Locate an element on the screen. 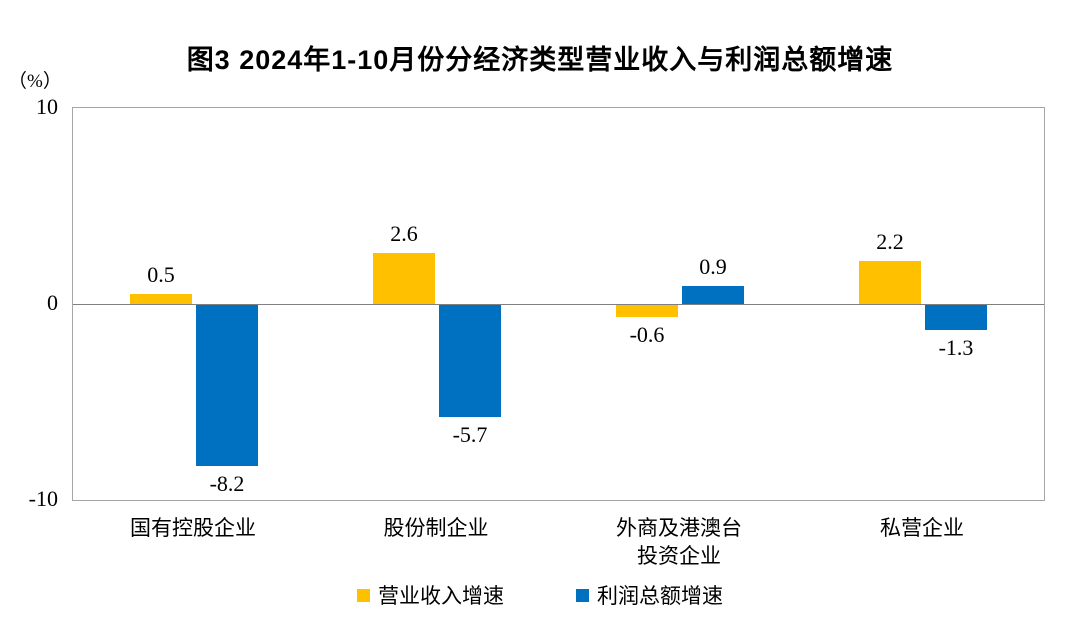 The width and height of the screenshot is (1080, 619). bar-revenue-cat3 is located at coordinates (890, 282).